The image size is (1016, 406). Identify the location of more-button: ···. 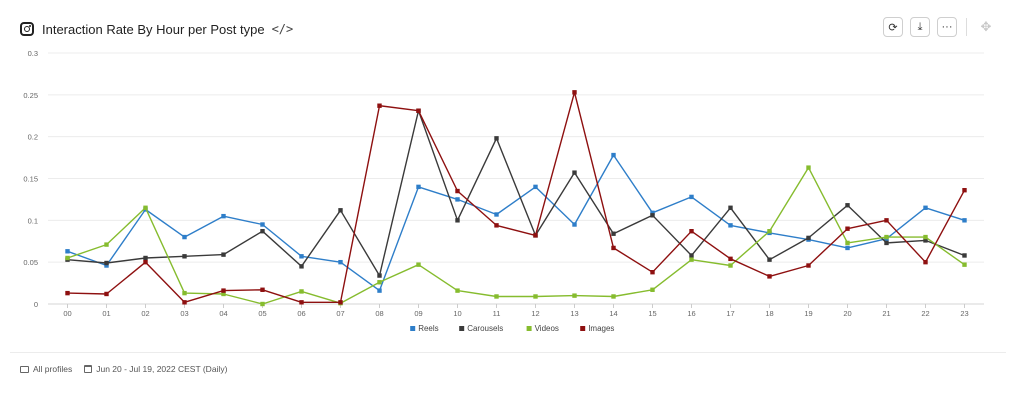
(947, 27).